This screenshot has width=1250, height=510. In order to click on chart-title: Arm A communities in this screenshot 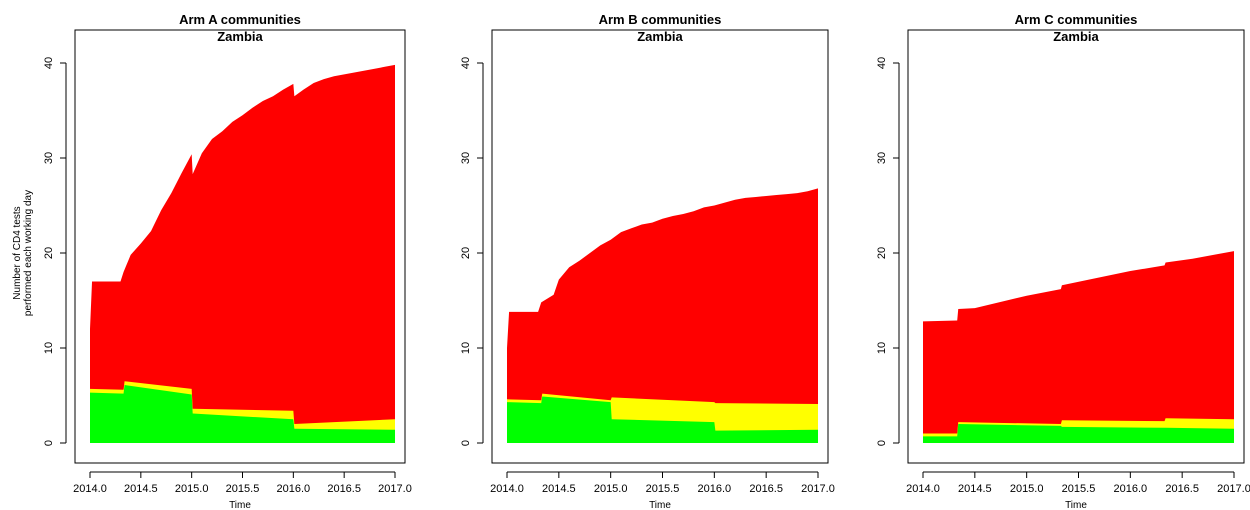, I will do `click(240, 19)`.